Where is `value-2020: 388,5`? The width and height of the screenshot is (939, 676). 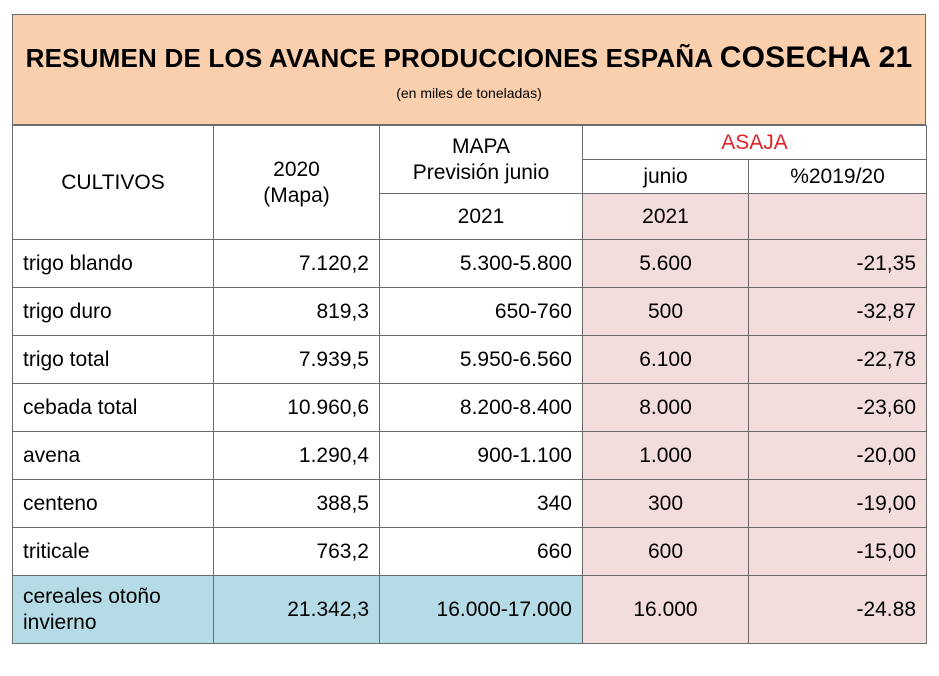 value-2020: 388,5 is located at coordinates (296, 503).